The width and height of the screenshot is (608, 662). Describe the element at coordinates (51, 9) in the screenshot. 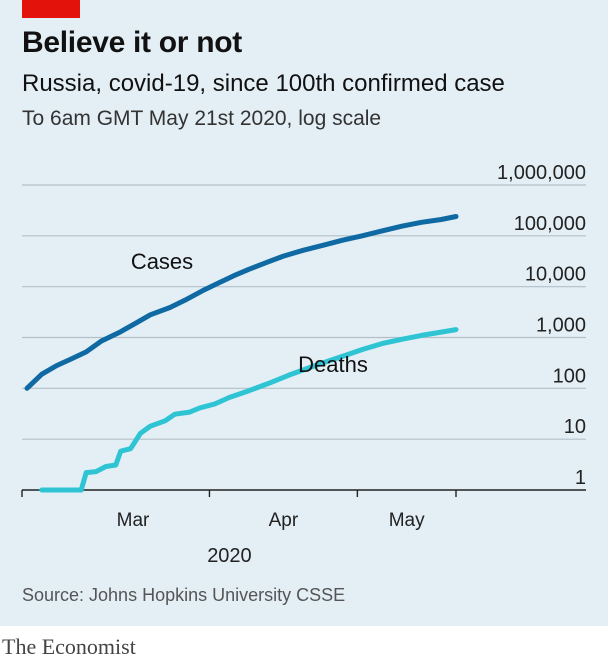

I see `brand-tag` at that location.